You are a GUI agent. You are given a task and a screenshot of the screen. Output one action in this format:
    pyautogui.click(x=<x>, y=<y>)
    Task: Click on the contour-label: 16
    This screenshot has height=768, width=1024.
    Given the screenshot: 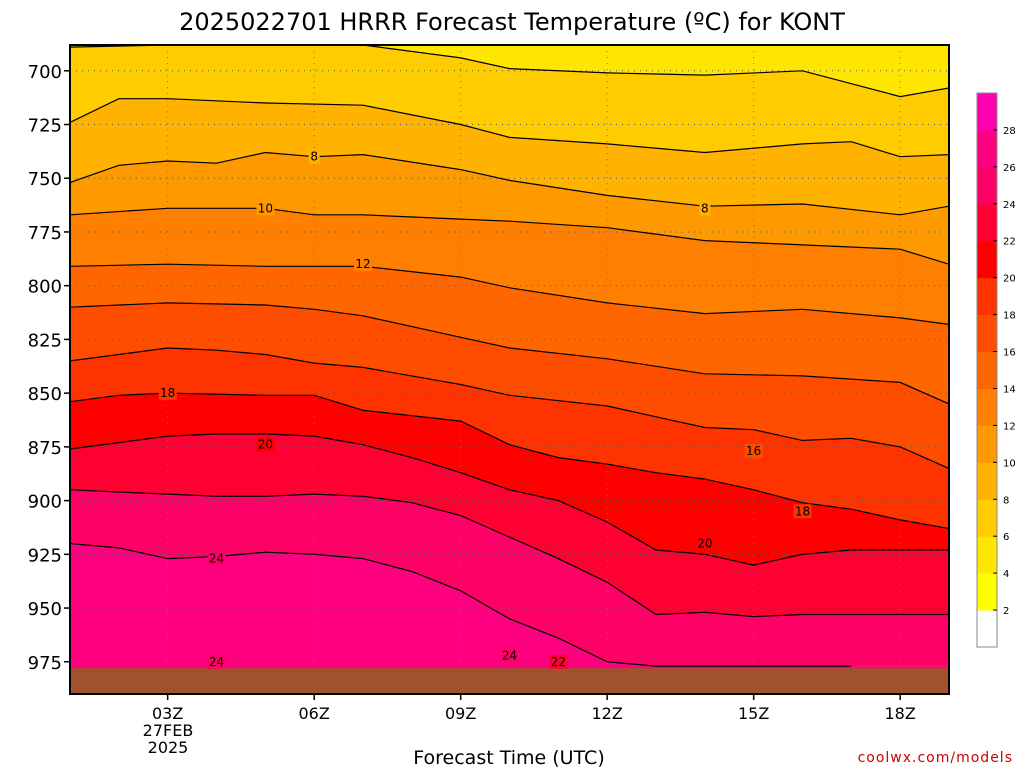 What is the action you would take?
    pyautogui.click(x=753, y=451)
    